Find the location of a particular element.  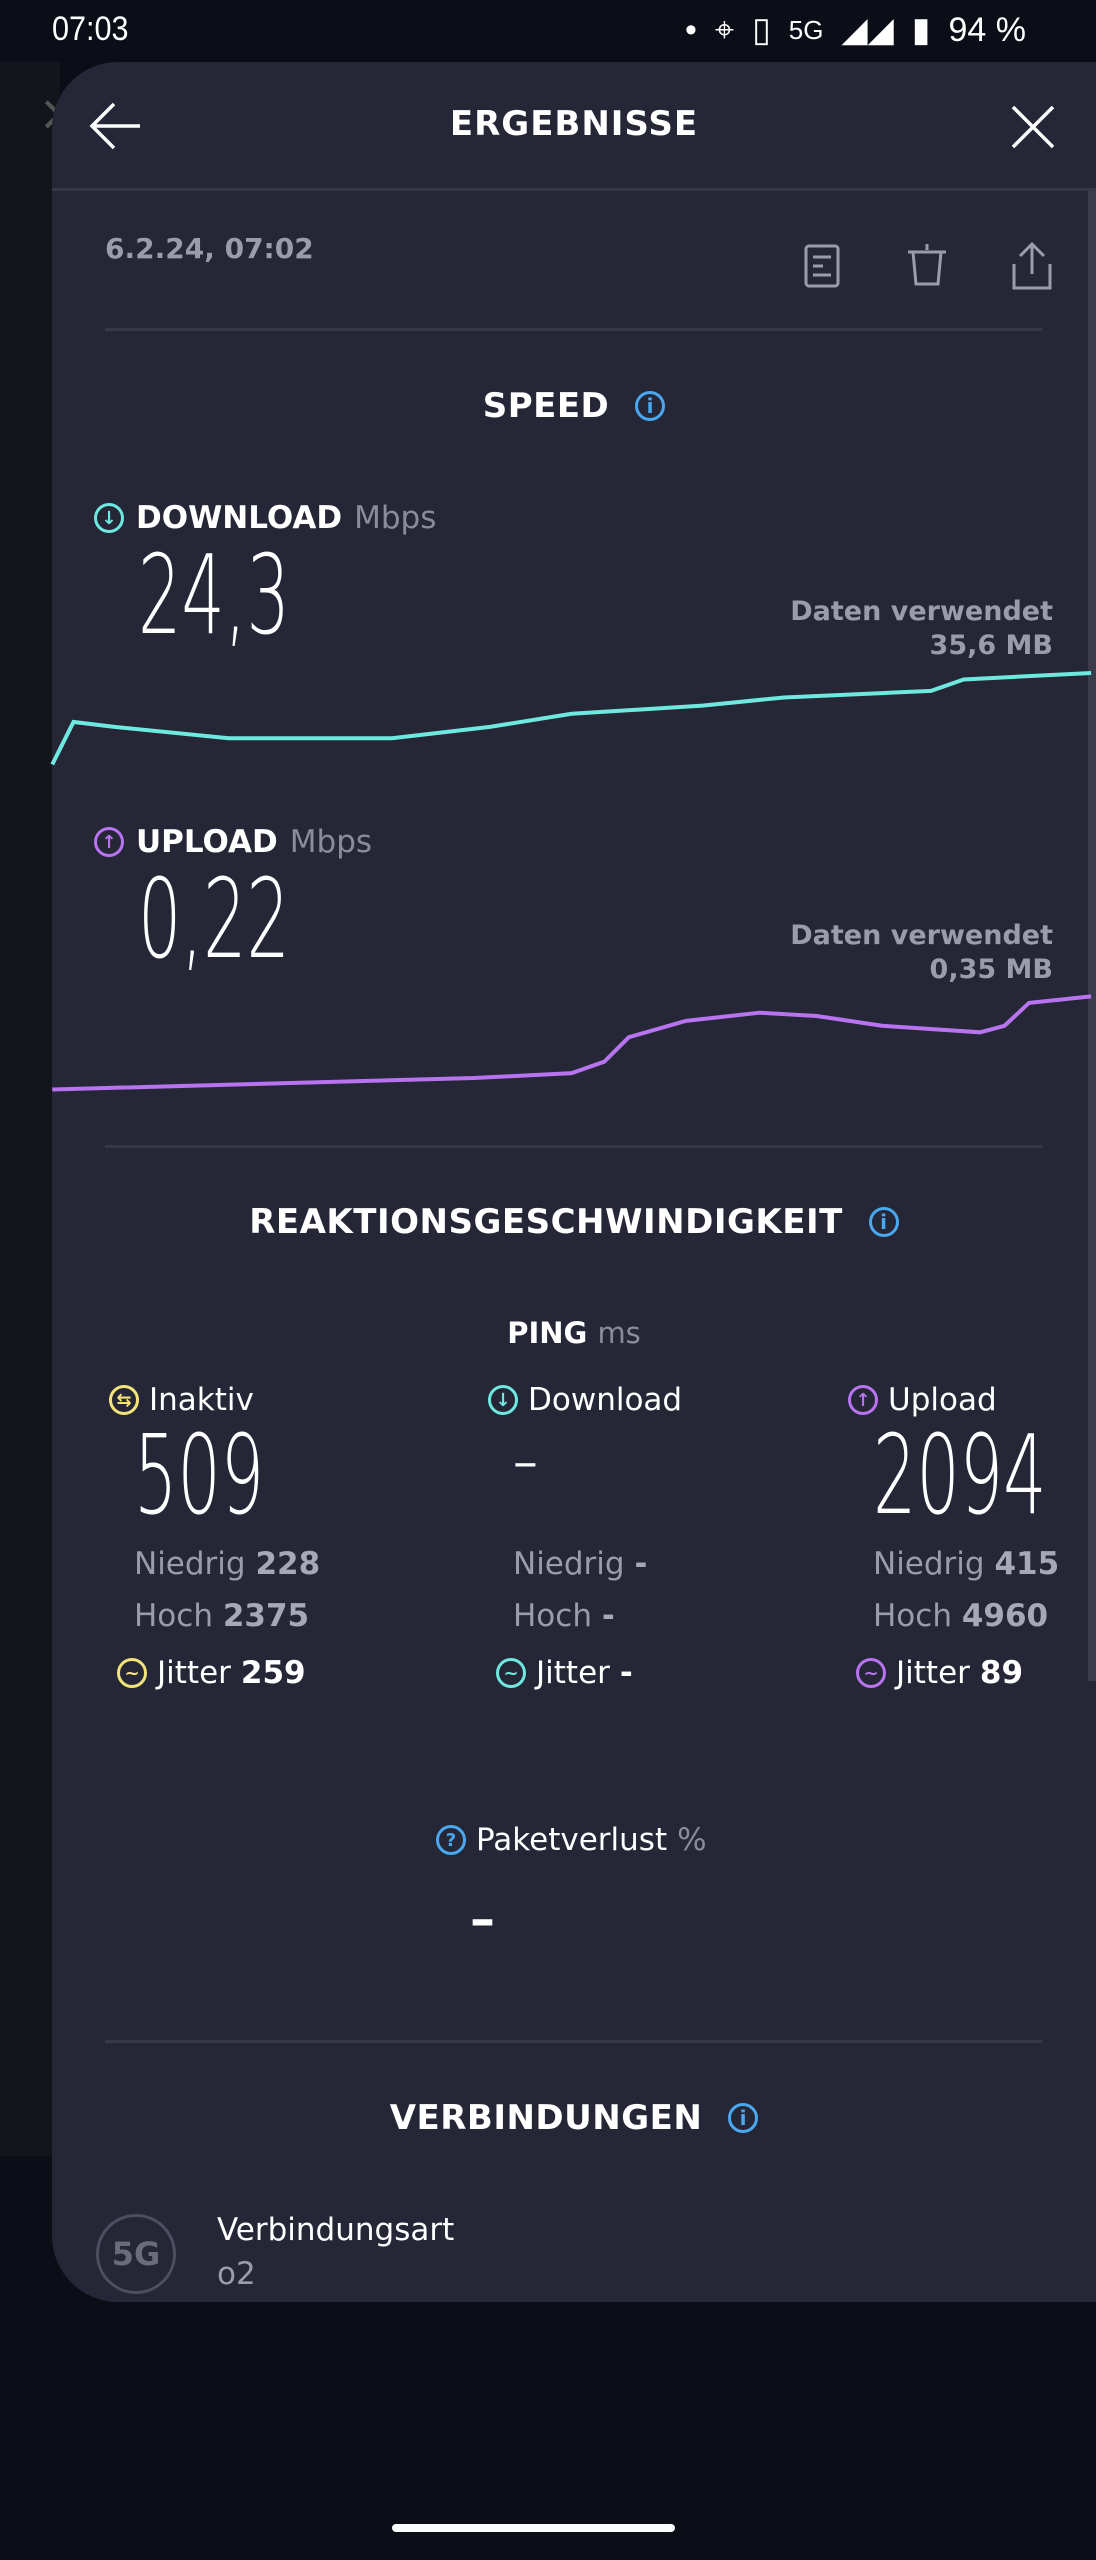

ping-low: Niedrig 415 is located at coordinates (966, 1564).